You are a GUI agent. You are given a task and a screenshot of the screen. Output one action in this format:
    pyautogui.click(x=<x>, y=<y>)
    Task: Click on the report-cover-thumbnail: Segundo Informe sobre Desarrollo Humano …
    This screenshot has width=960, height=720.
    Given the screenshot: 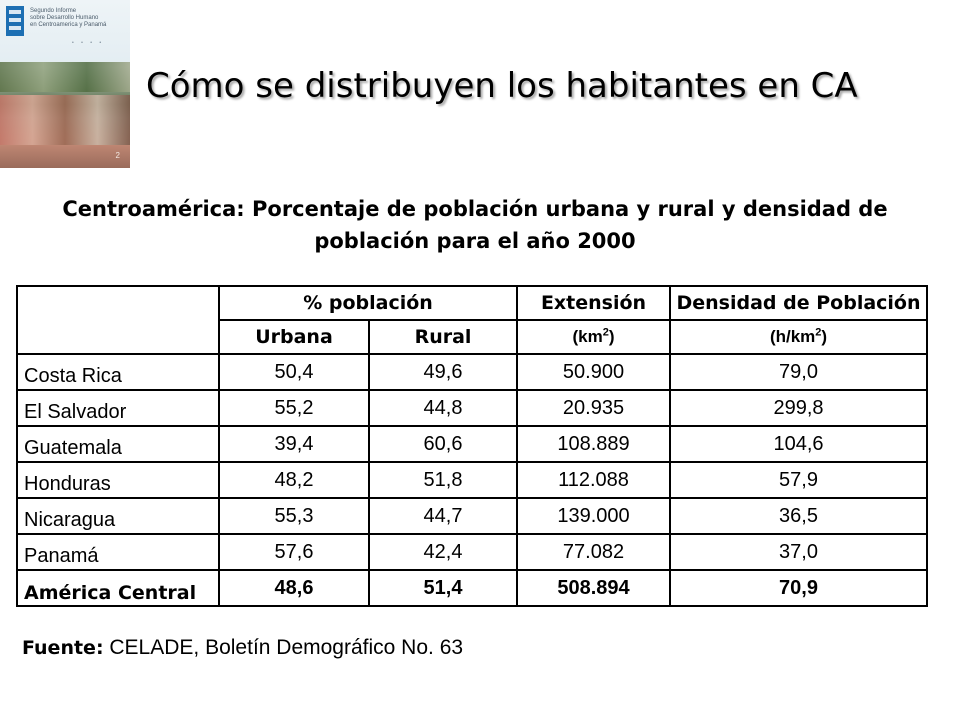 What is the action you would take?
    pyautogui.click(x=65, y=84)
    